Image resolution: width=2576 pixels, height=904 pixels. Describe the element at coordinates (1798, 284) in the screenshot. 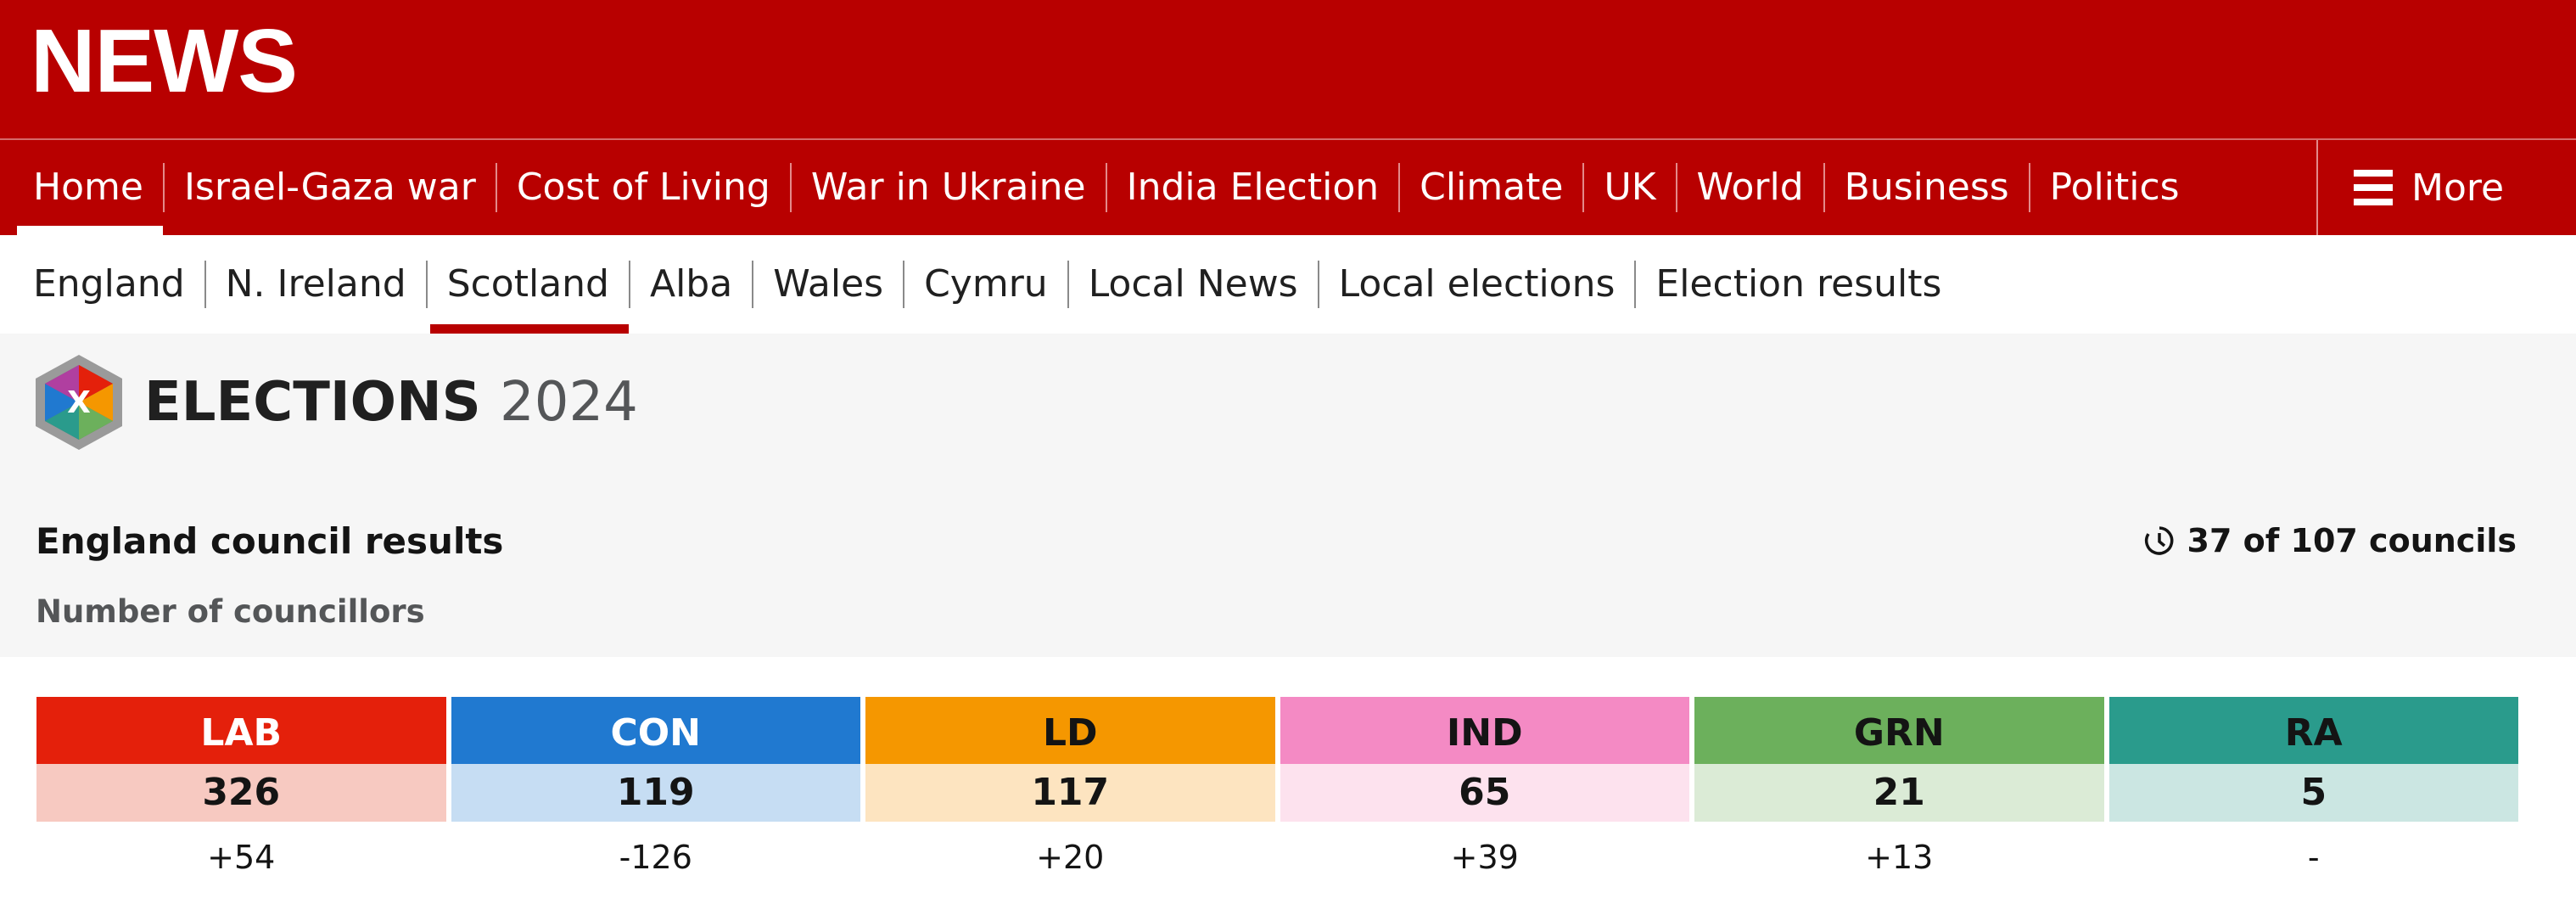

I see `subnav-link: Election results` at that location.